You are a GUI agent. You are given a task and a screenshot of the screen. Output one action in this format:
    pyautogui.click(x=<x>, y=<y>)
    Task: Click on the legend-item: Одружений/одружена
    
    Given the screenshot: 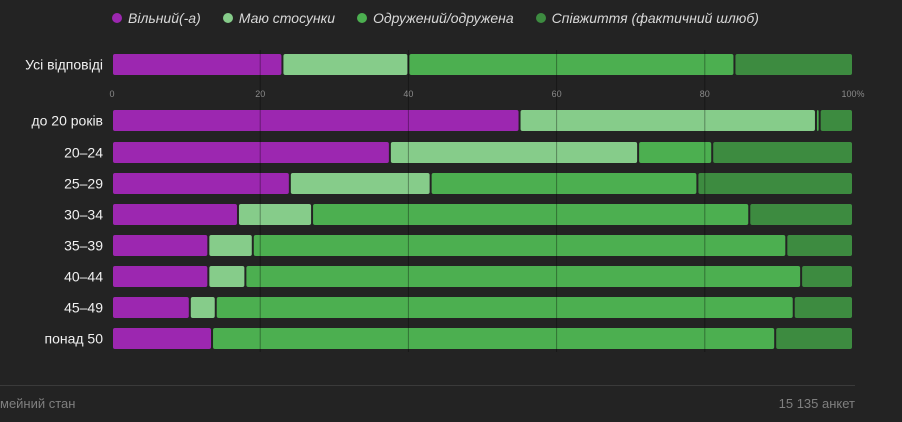 What is the action you would take?
    pyautogui.click(x=435, y=18)
    